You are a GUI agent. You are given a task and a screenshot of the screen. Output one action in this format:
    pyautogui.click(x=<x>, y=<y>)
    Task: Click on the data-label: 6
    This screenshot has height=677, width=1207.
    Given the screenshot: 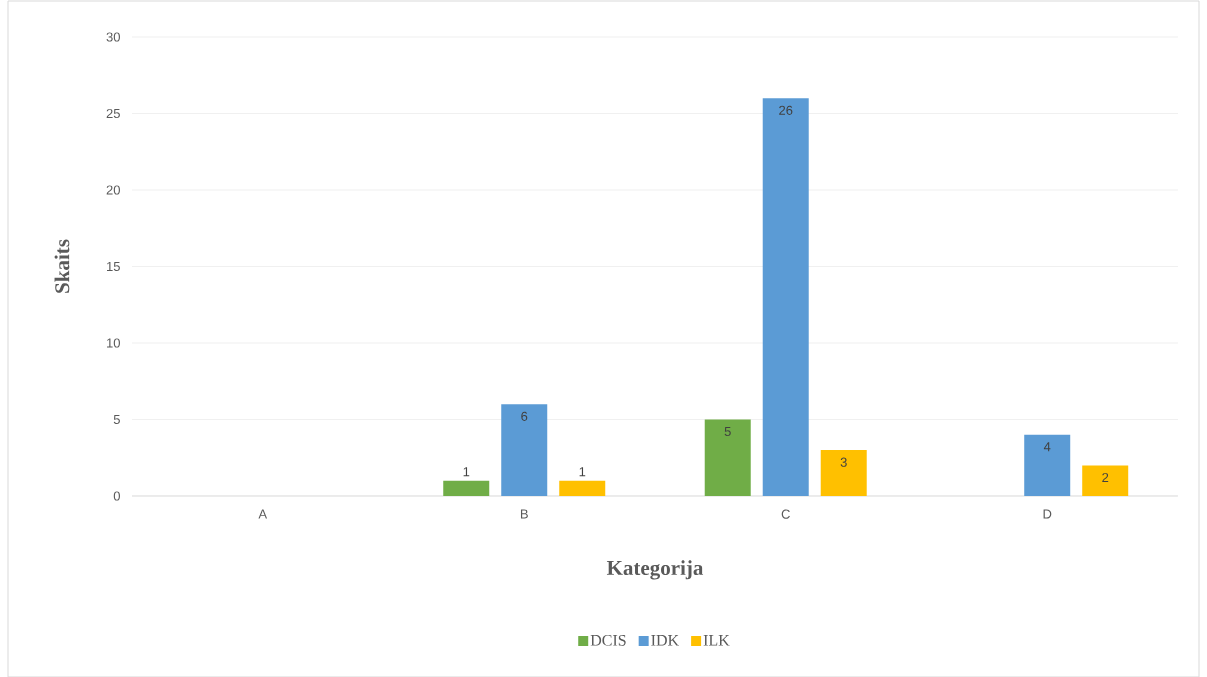 What is the action you would take?
    pyautogui.click(x=524, y=416)
    